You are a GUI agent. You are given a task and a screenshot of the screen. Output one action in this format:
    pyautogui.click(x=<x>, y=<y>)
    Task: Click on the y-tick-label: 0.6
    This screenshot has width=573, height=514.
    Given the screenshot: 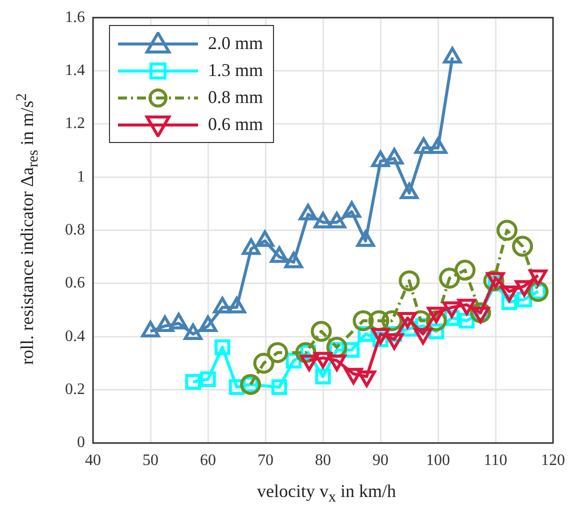 What is the action you would take?
    pyautogui.click(x=75, y=283)
    